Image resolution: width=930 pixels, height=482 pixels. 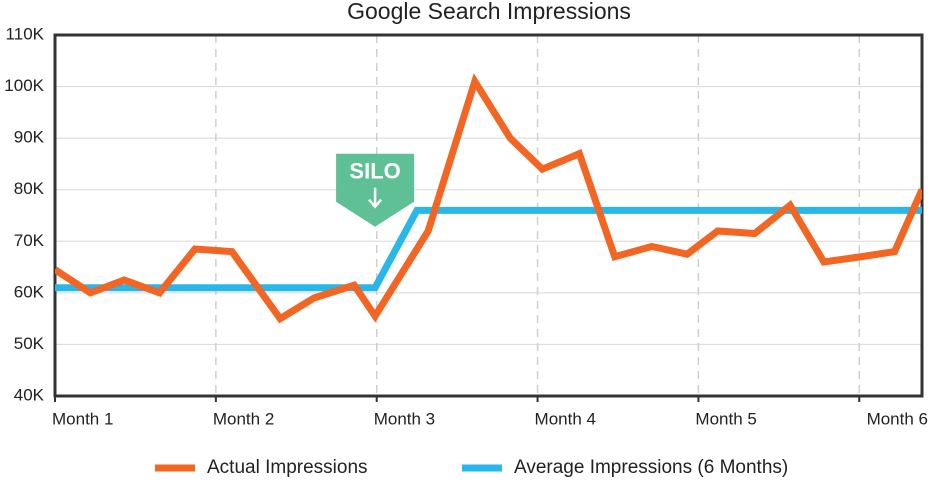 What do you see at coordinates (243, 418) in the screenshot?
I see `x-tick-label: Month 2` at bounding box center [243, 418].